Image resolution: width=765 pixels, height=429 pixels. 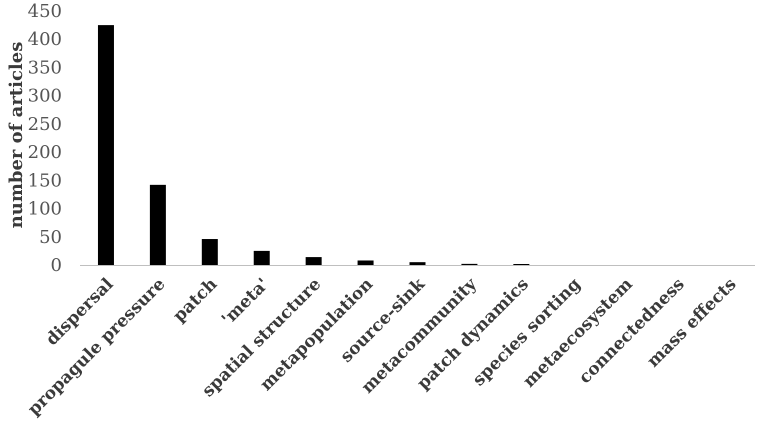 I want to click on y-axis-title: number of articles, so click(x=16, y=135).